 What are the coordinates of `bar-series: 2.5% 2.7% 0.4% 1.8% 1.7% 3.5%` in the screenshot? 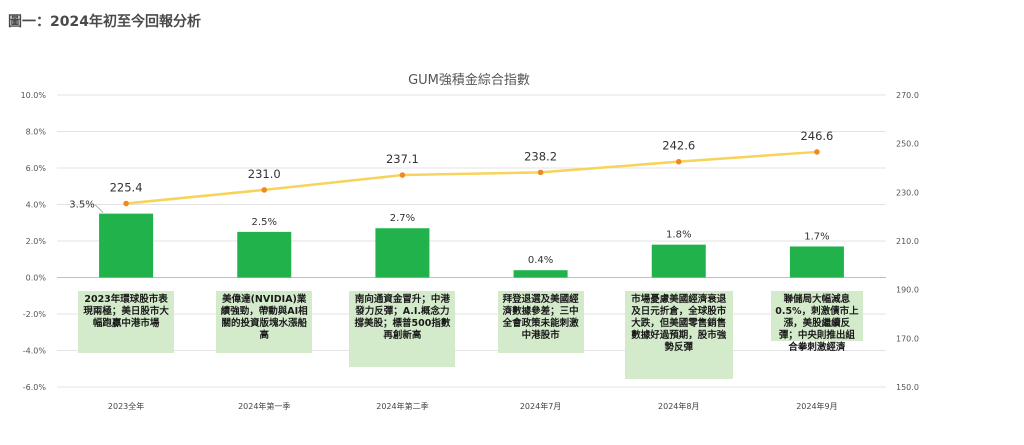 It's located at (456, 239).